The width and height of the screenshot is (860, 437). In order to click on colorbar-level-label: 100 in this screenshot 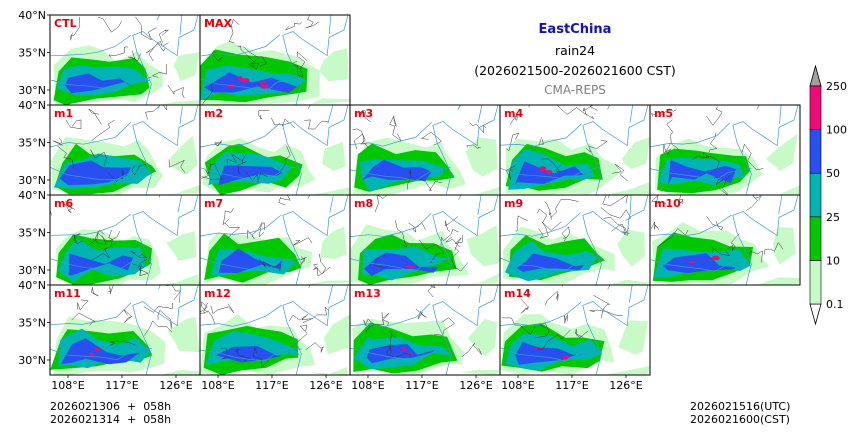, I will do `click(836, 130)`.